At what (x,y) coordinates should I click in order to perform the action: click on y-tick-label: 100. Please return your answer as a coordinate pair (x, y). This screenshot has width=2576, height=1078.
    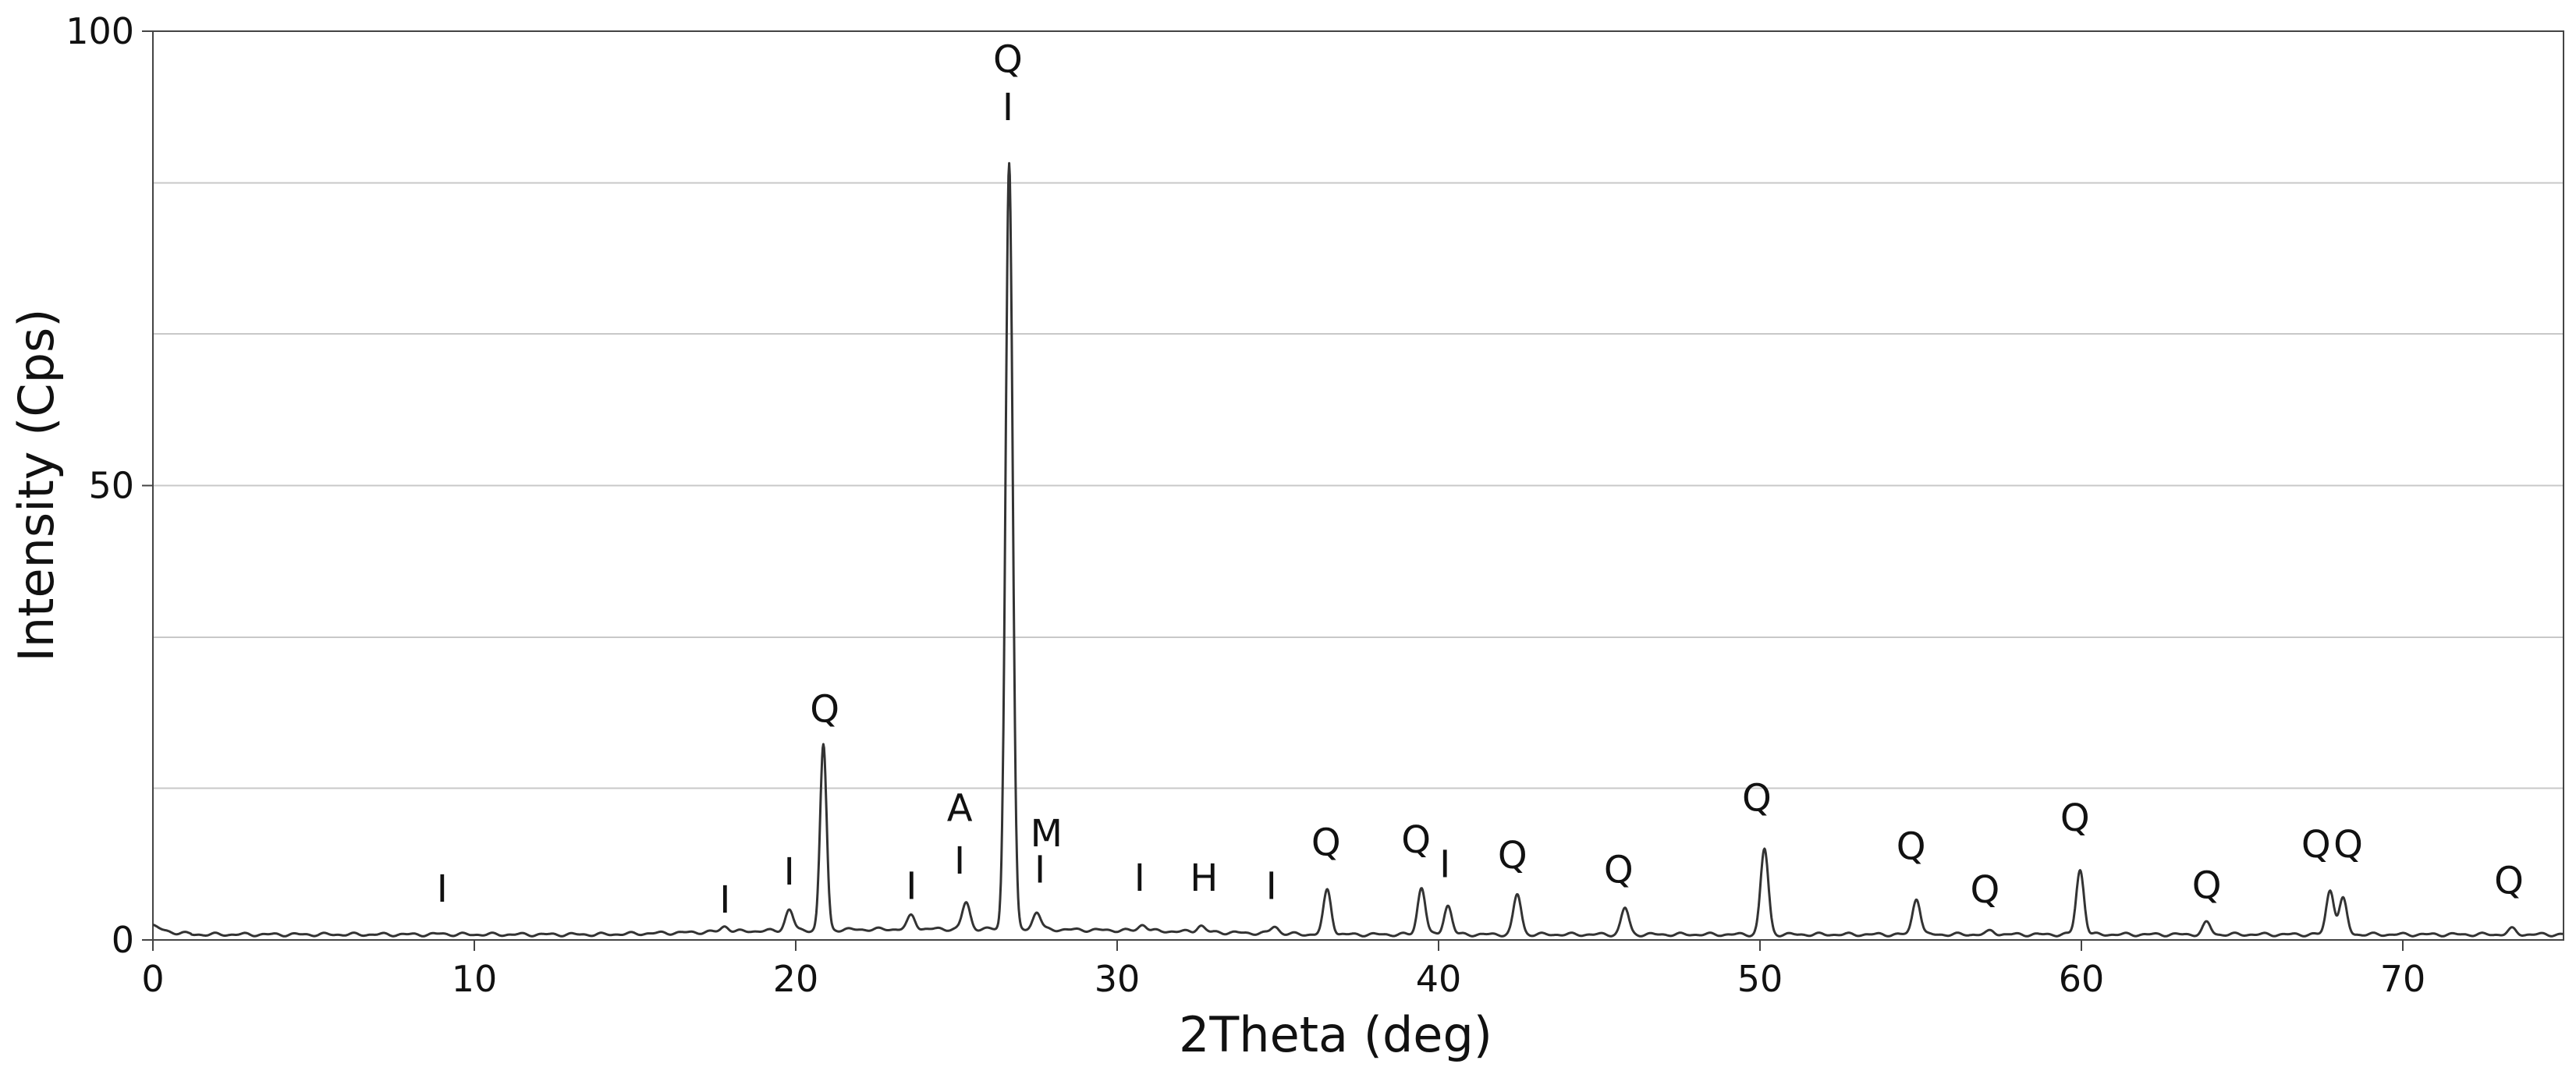
    Looking at the image, I should click on (100, 31).